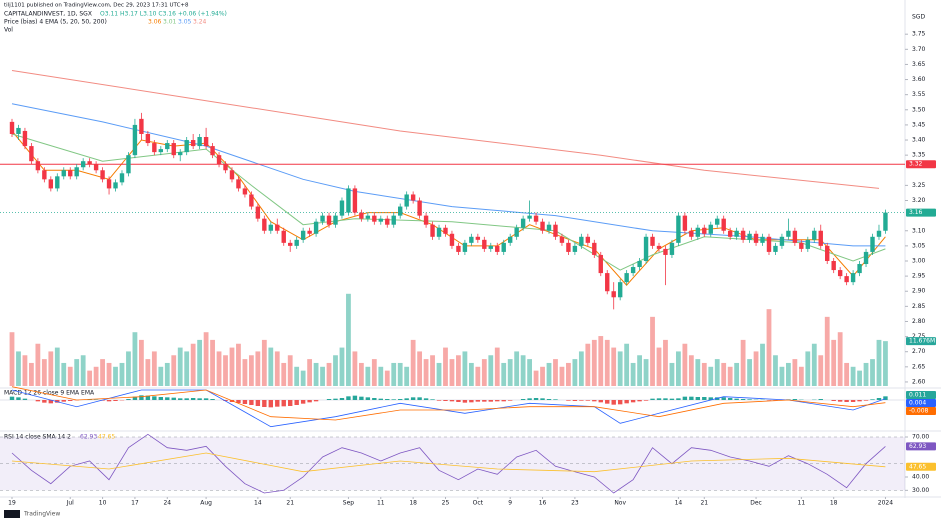  Describe the element at coordinates (917, 395) in the screenshot. I see `macd-hist-label: 0.011` at that location.